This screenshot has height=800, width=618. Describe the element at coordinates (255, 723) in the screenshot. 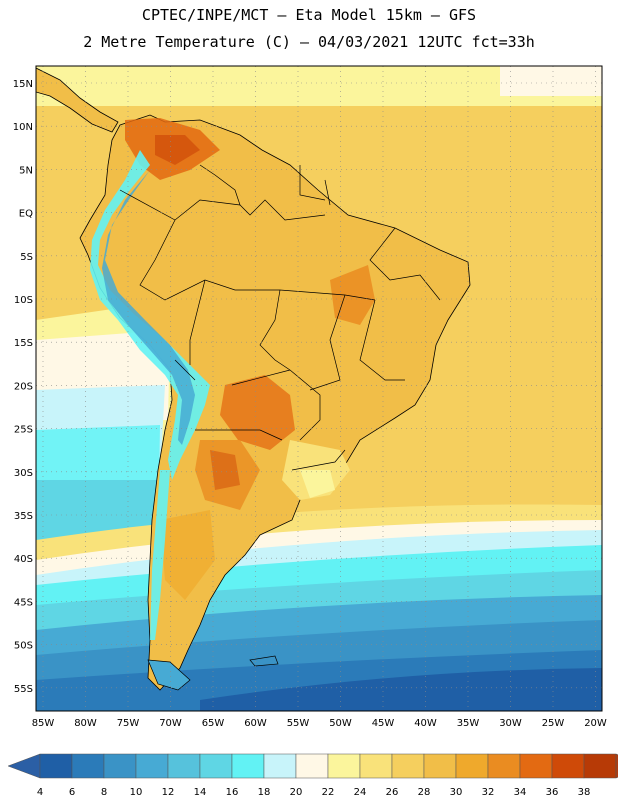

I see `longitude-label: 60W` at that location.